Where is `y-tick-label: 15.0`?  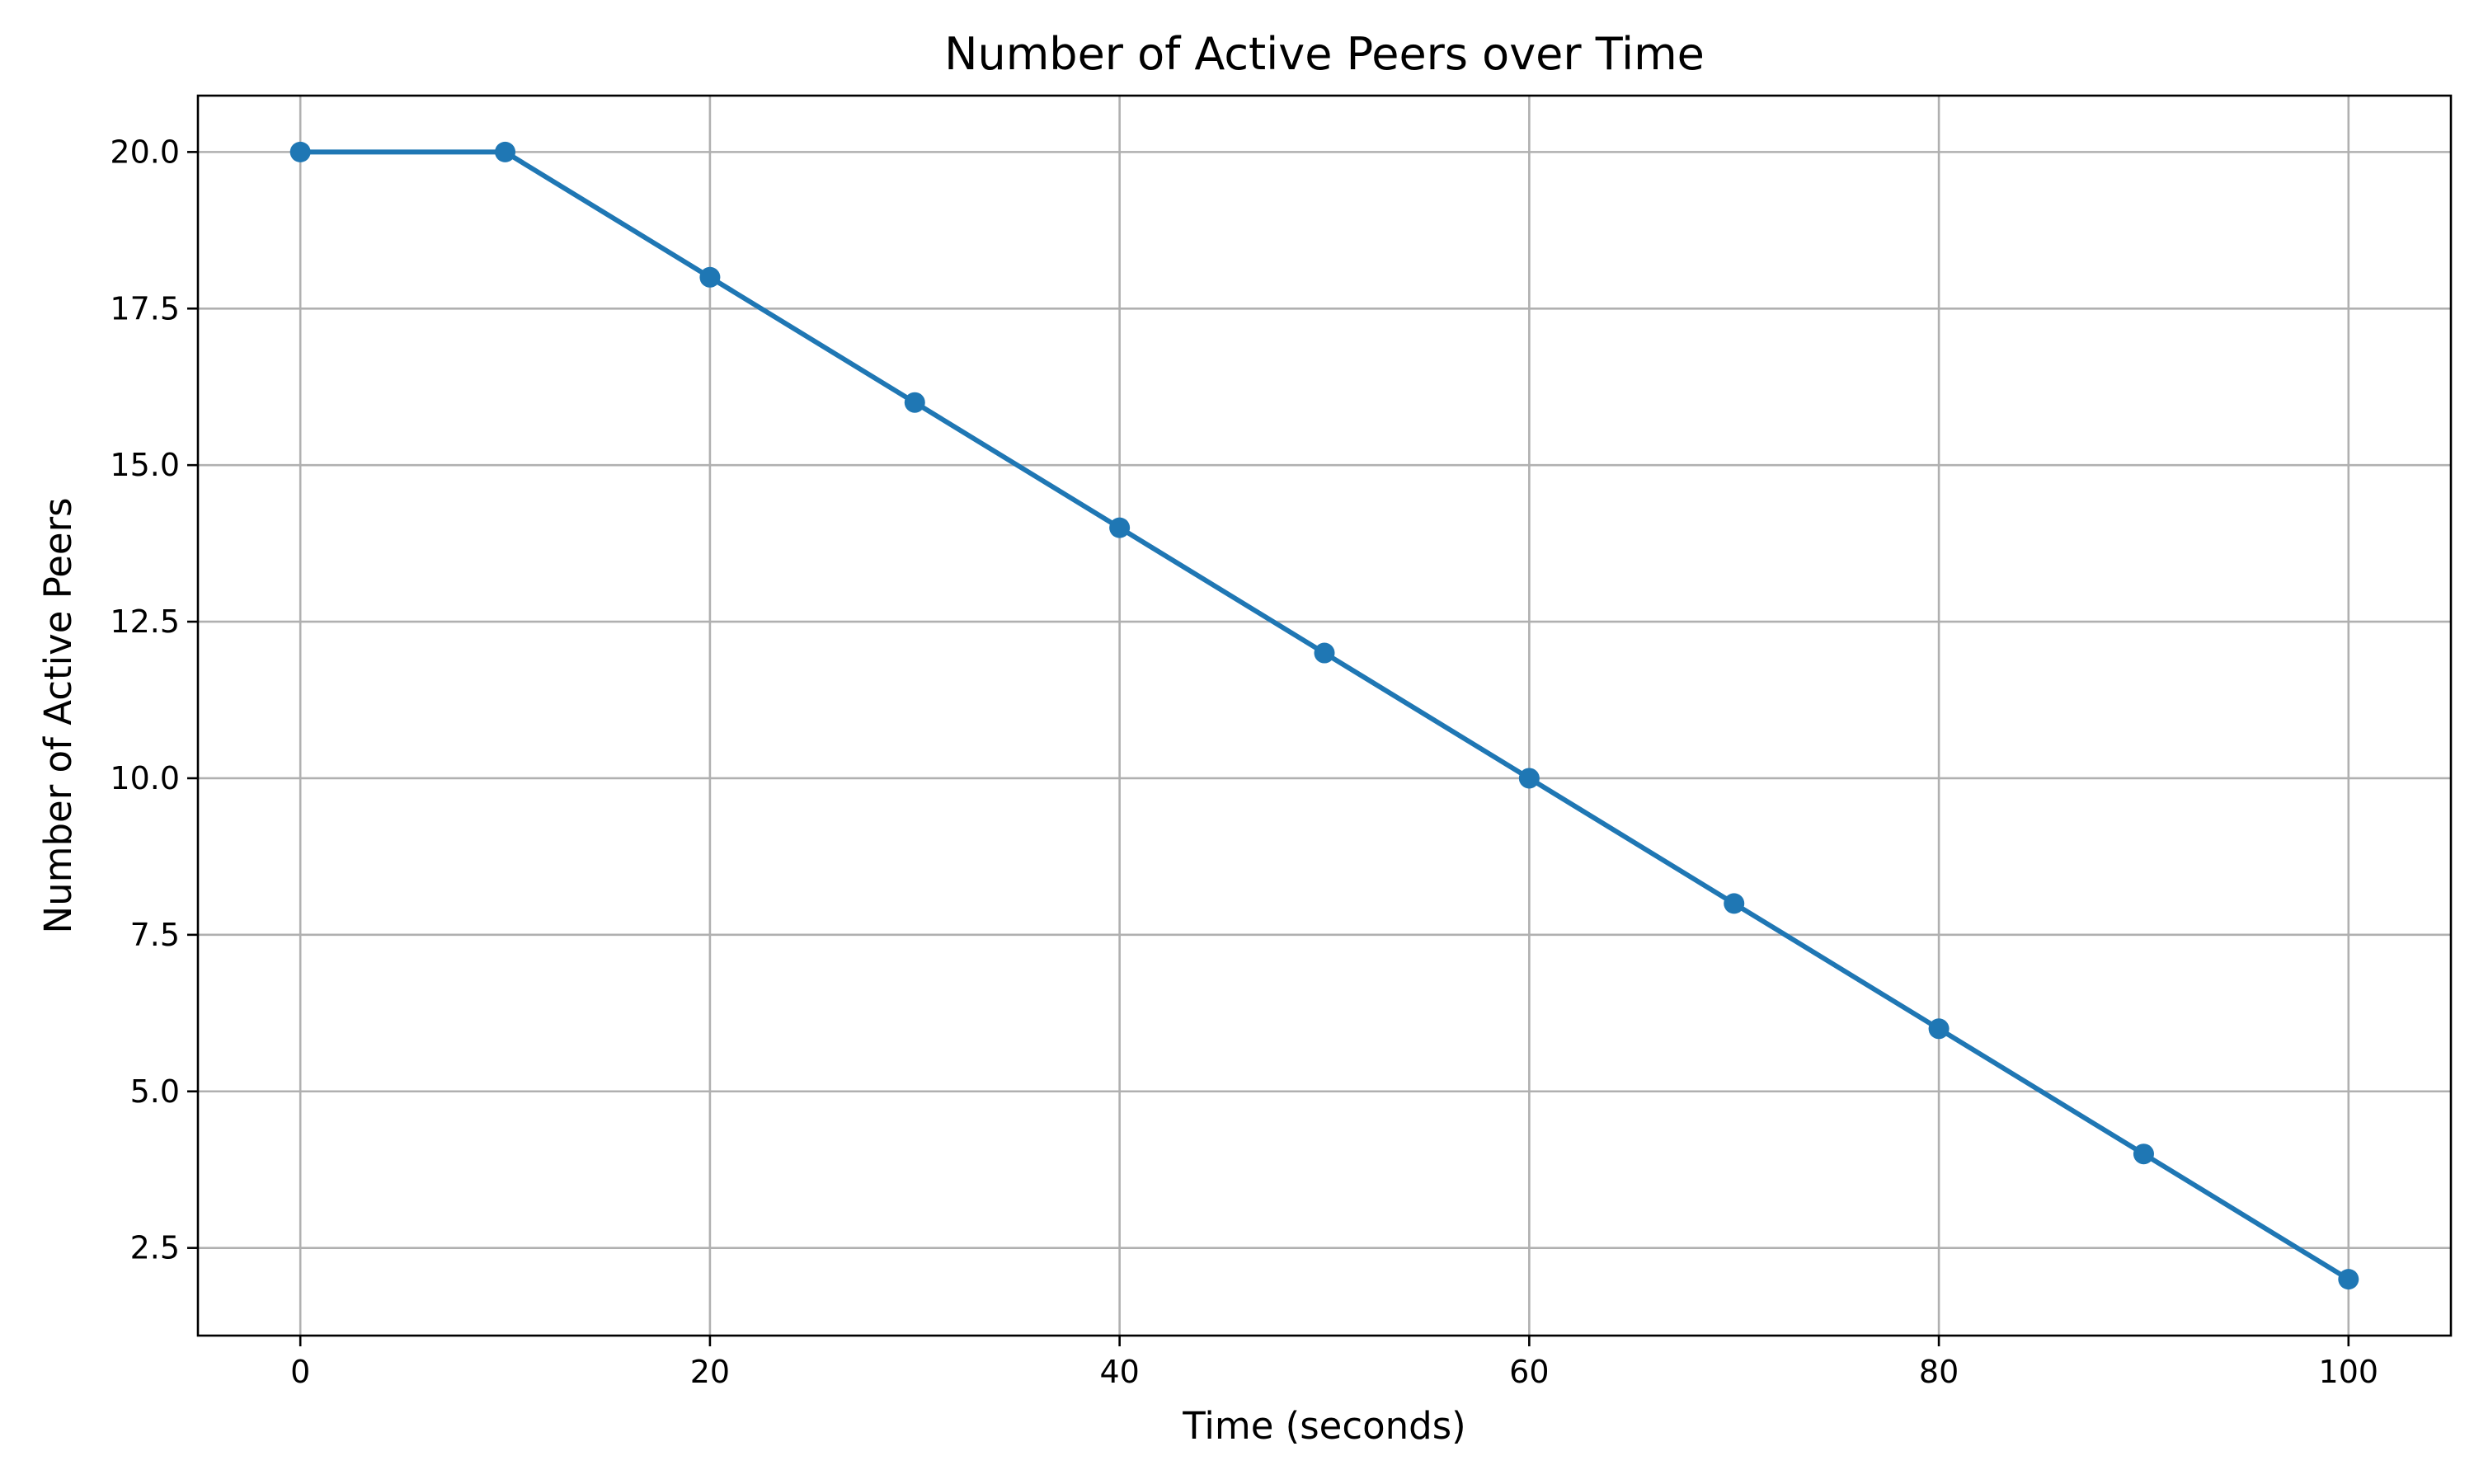
y-tick-label: 15.0 is located at coordinates (145, 465).